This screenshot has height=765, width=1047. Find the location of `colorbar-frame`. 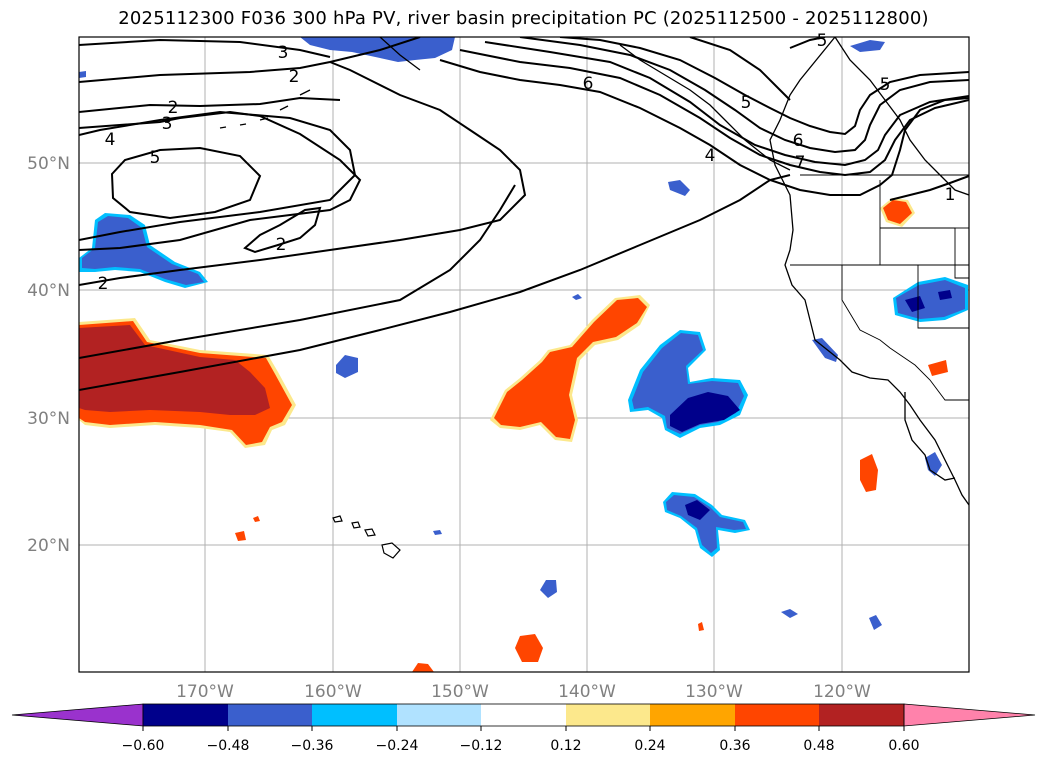

colorbar-frame is located at coordinates (523, 715).